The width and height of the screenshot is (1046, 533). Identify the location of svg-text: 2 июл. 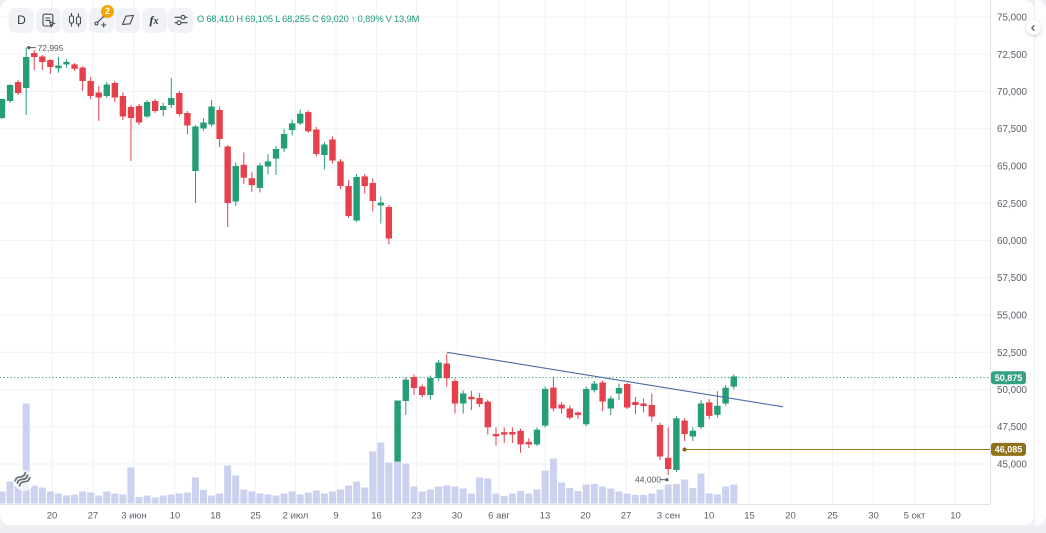
(296, 516).